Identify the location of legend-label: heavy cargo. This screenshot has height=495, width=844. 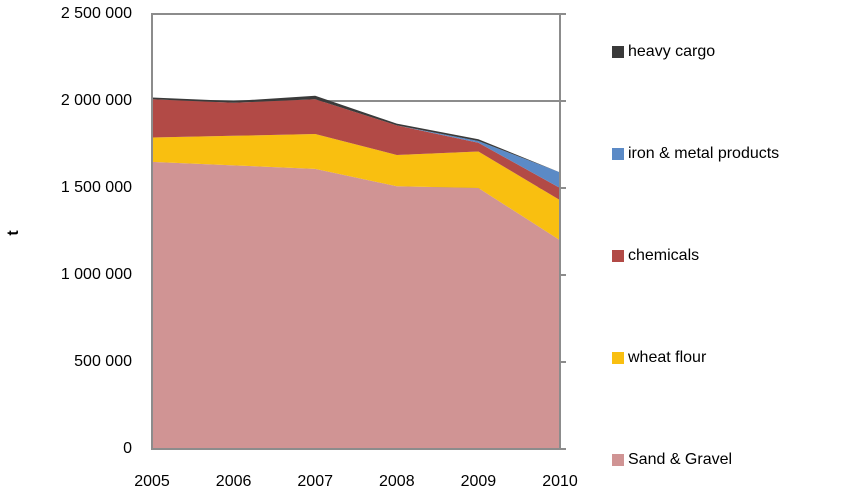
(671, 51).